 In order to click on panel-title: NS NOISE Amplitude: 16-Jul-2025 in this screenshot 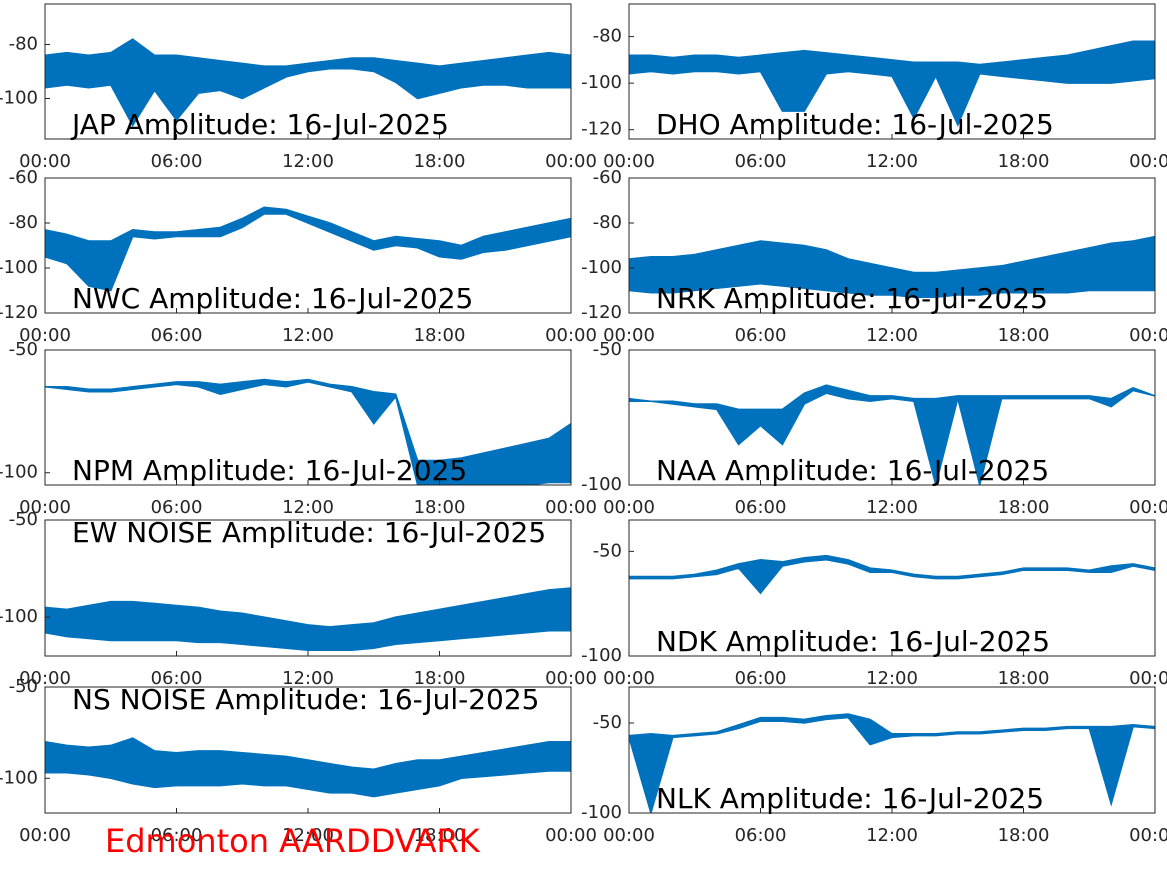, I will do `click(305, 699)`.